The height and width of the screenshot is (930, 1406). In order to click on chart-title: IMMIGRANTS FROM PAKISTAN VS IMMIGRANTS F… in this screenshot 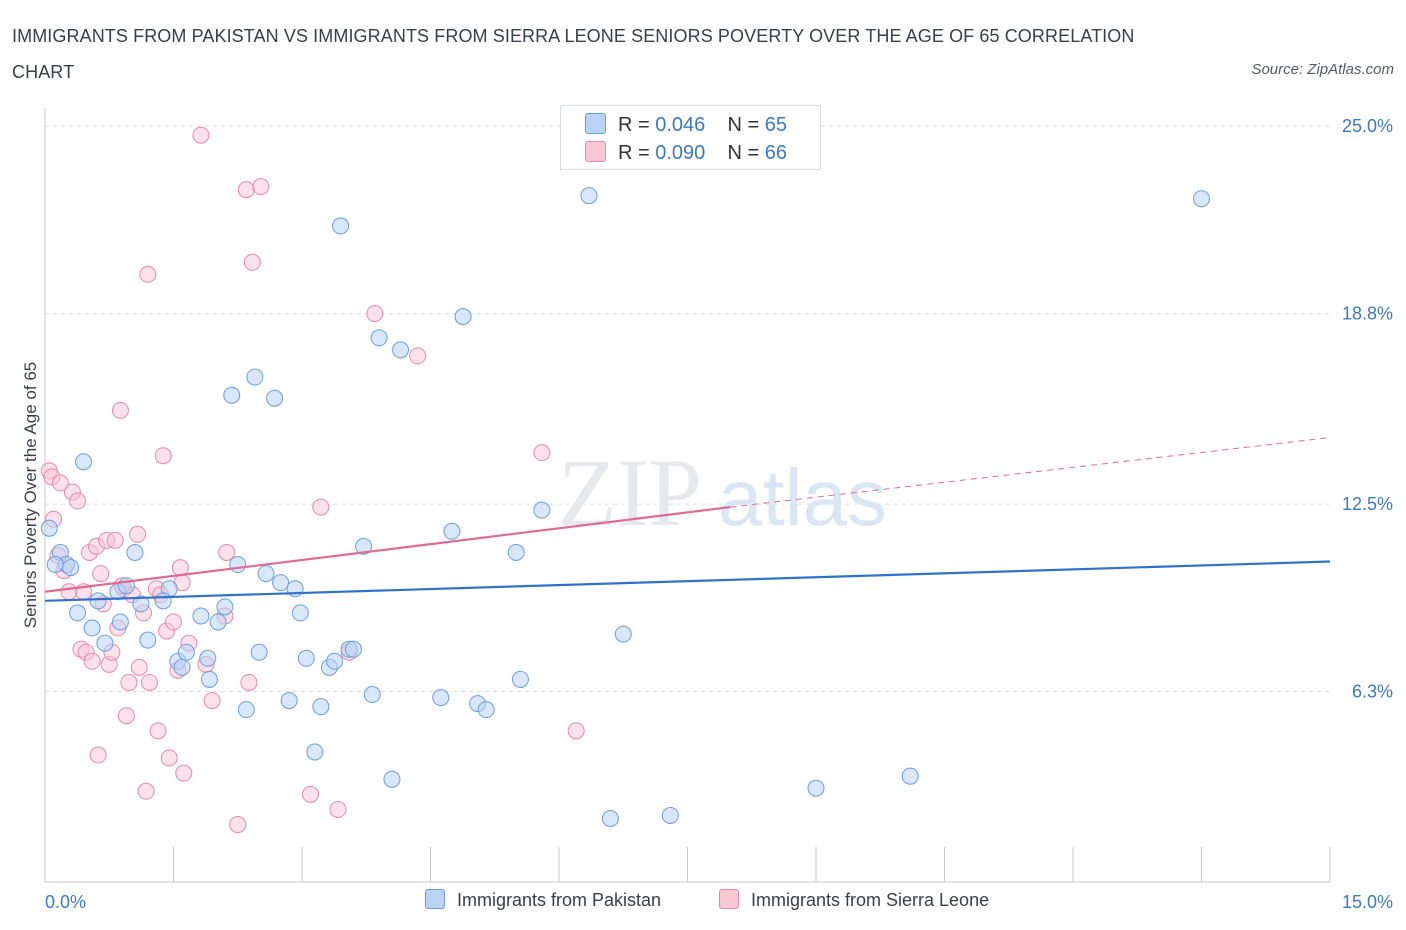, I will do `click(573, 54)`.